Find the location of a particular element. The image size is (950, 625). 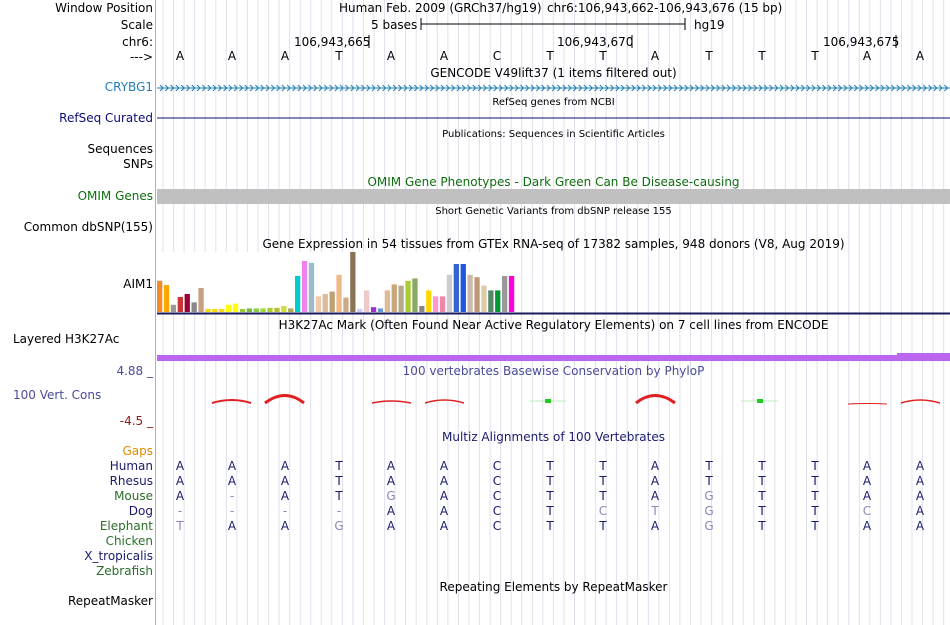

species-label-elephant: Elephant is located at coordinates (126, 526).